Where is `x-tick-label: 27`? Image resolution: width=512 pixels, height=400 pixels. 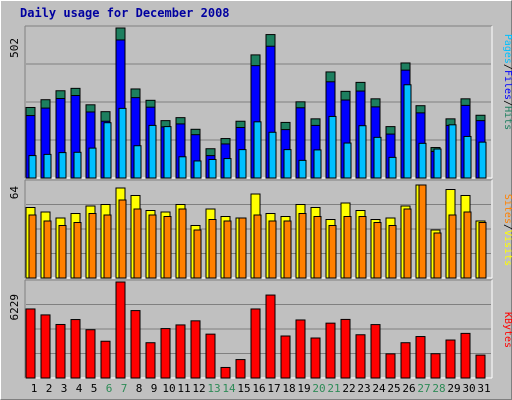 x-tick-label: 27 is located at coordinates (423, 388).